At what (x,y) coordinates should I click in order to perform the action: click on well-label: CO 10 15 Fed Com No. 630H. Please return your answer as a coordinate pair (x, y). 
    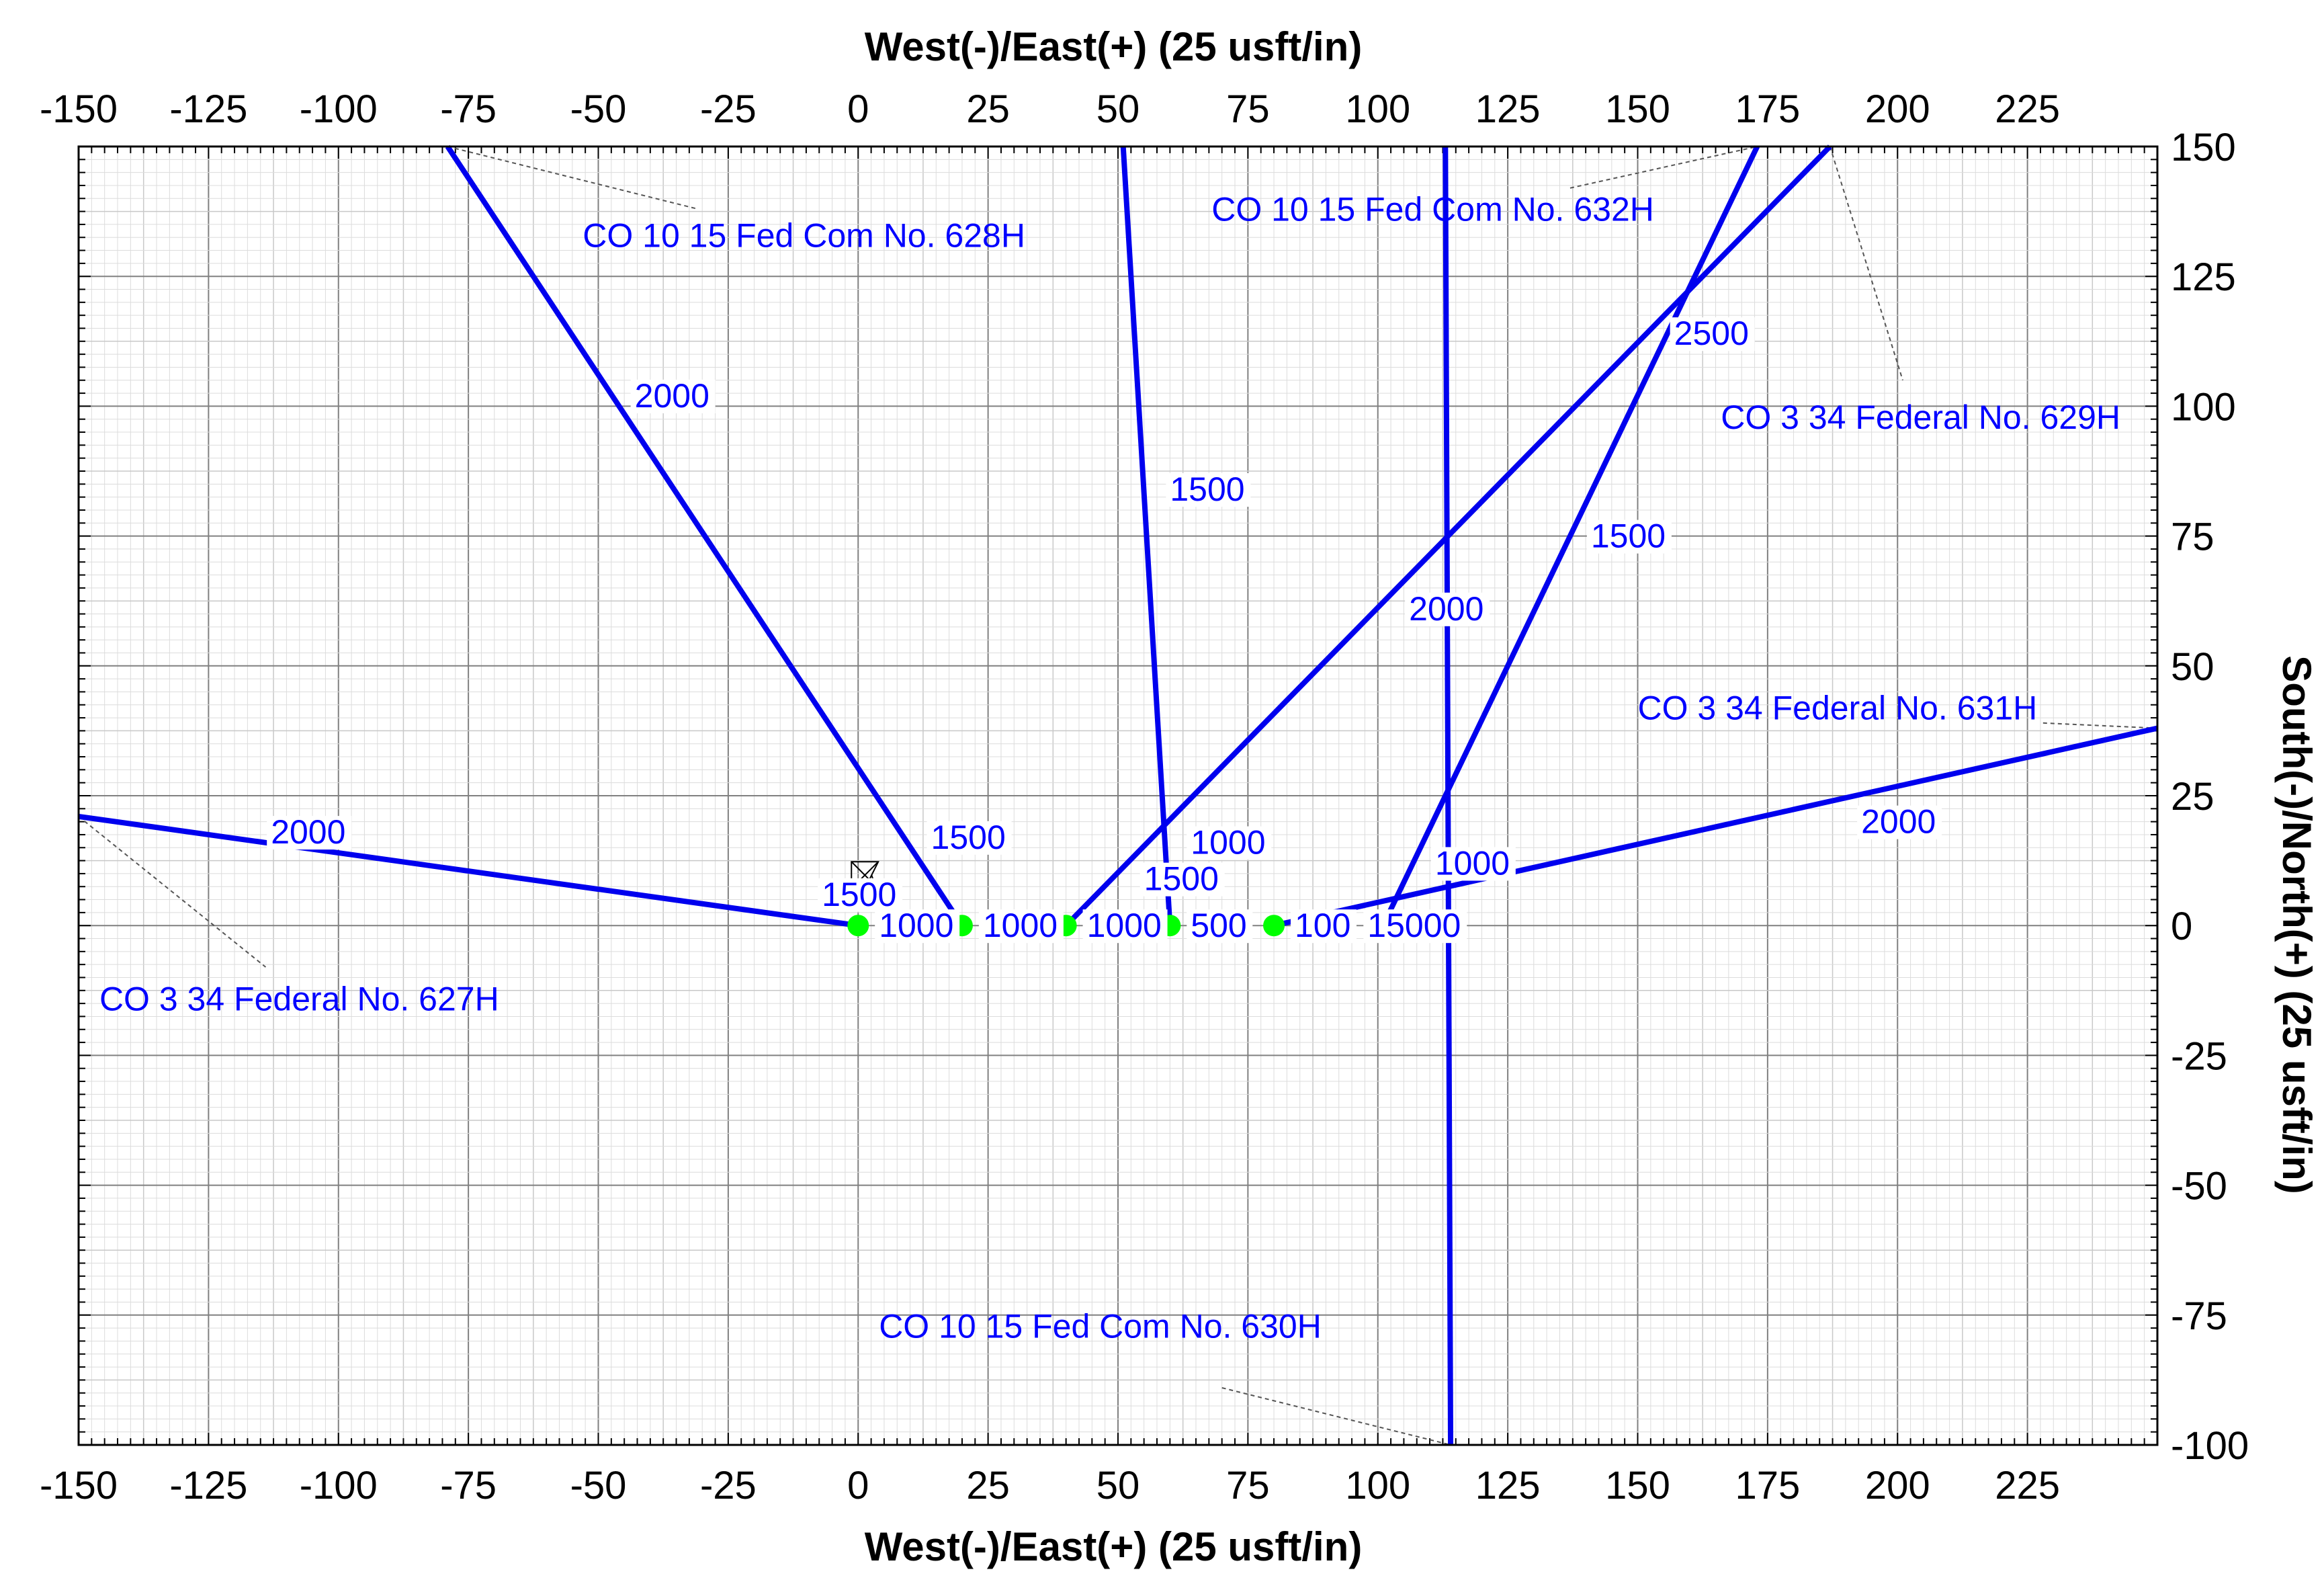
    Looking at the image, I should click on (1100, 1326).